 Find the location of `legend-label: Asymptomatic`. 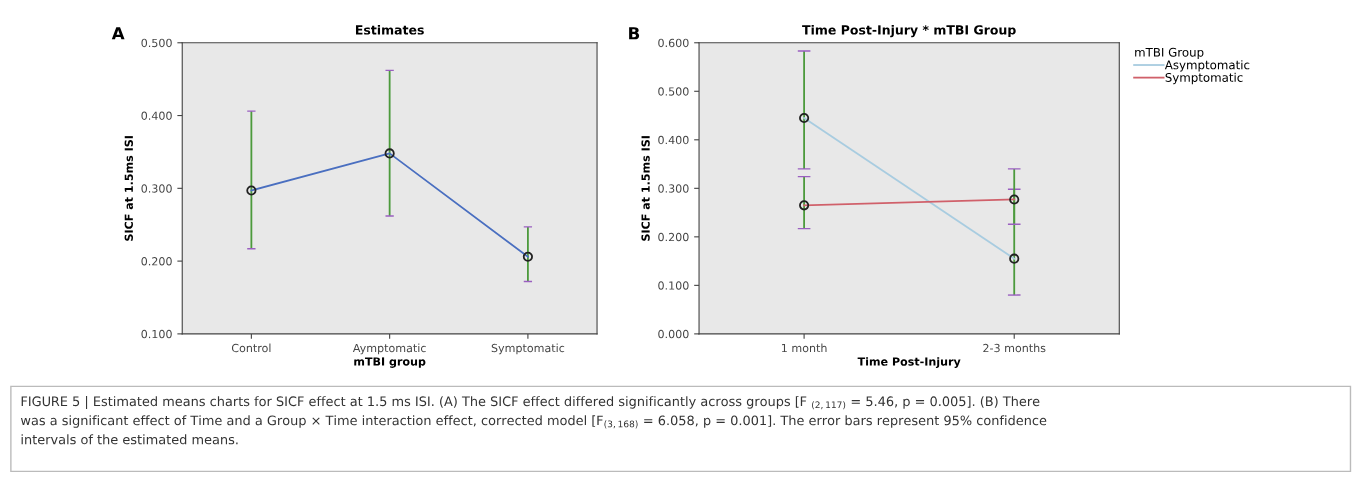

legend-label: Asymptomatic is located at coordinates (1207, 66).